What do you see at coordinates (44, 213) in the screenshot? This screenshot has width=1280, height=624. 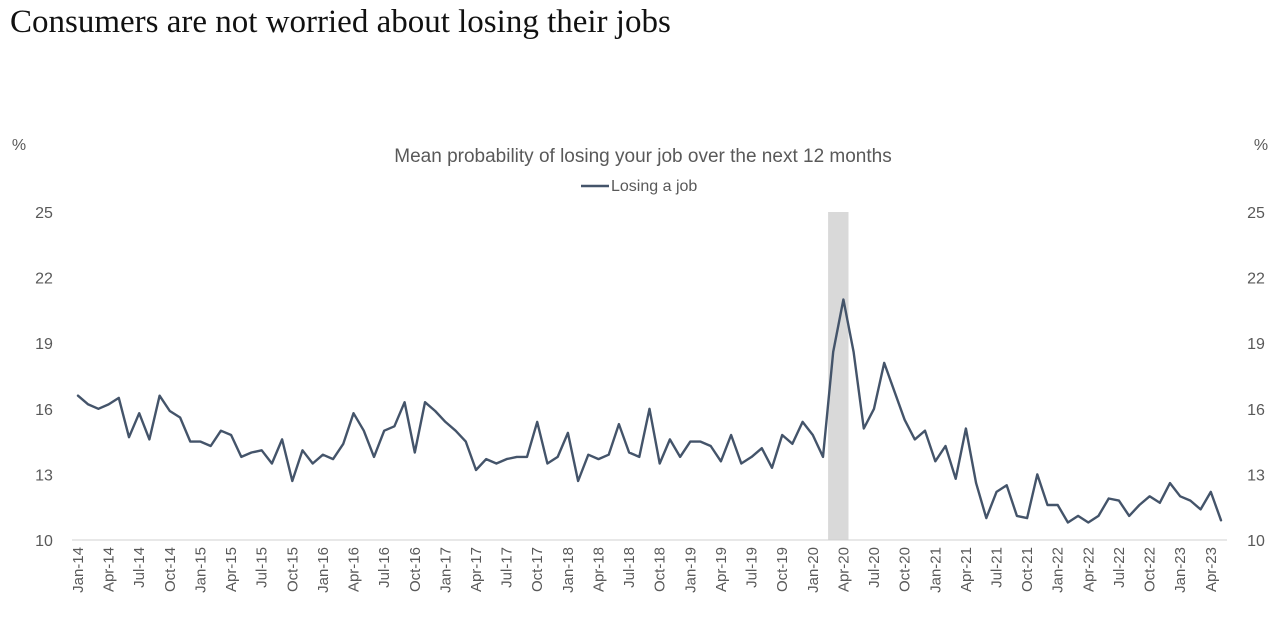 I see `left-y-tick-label: 25` at bounding box center [44, 213].